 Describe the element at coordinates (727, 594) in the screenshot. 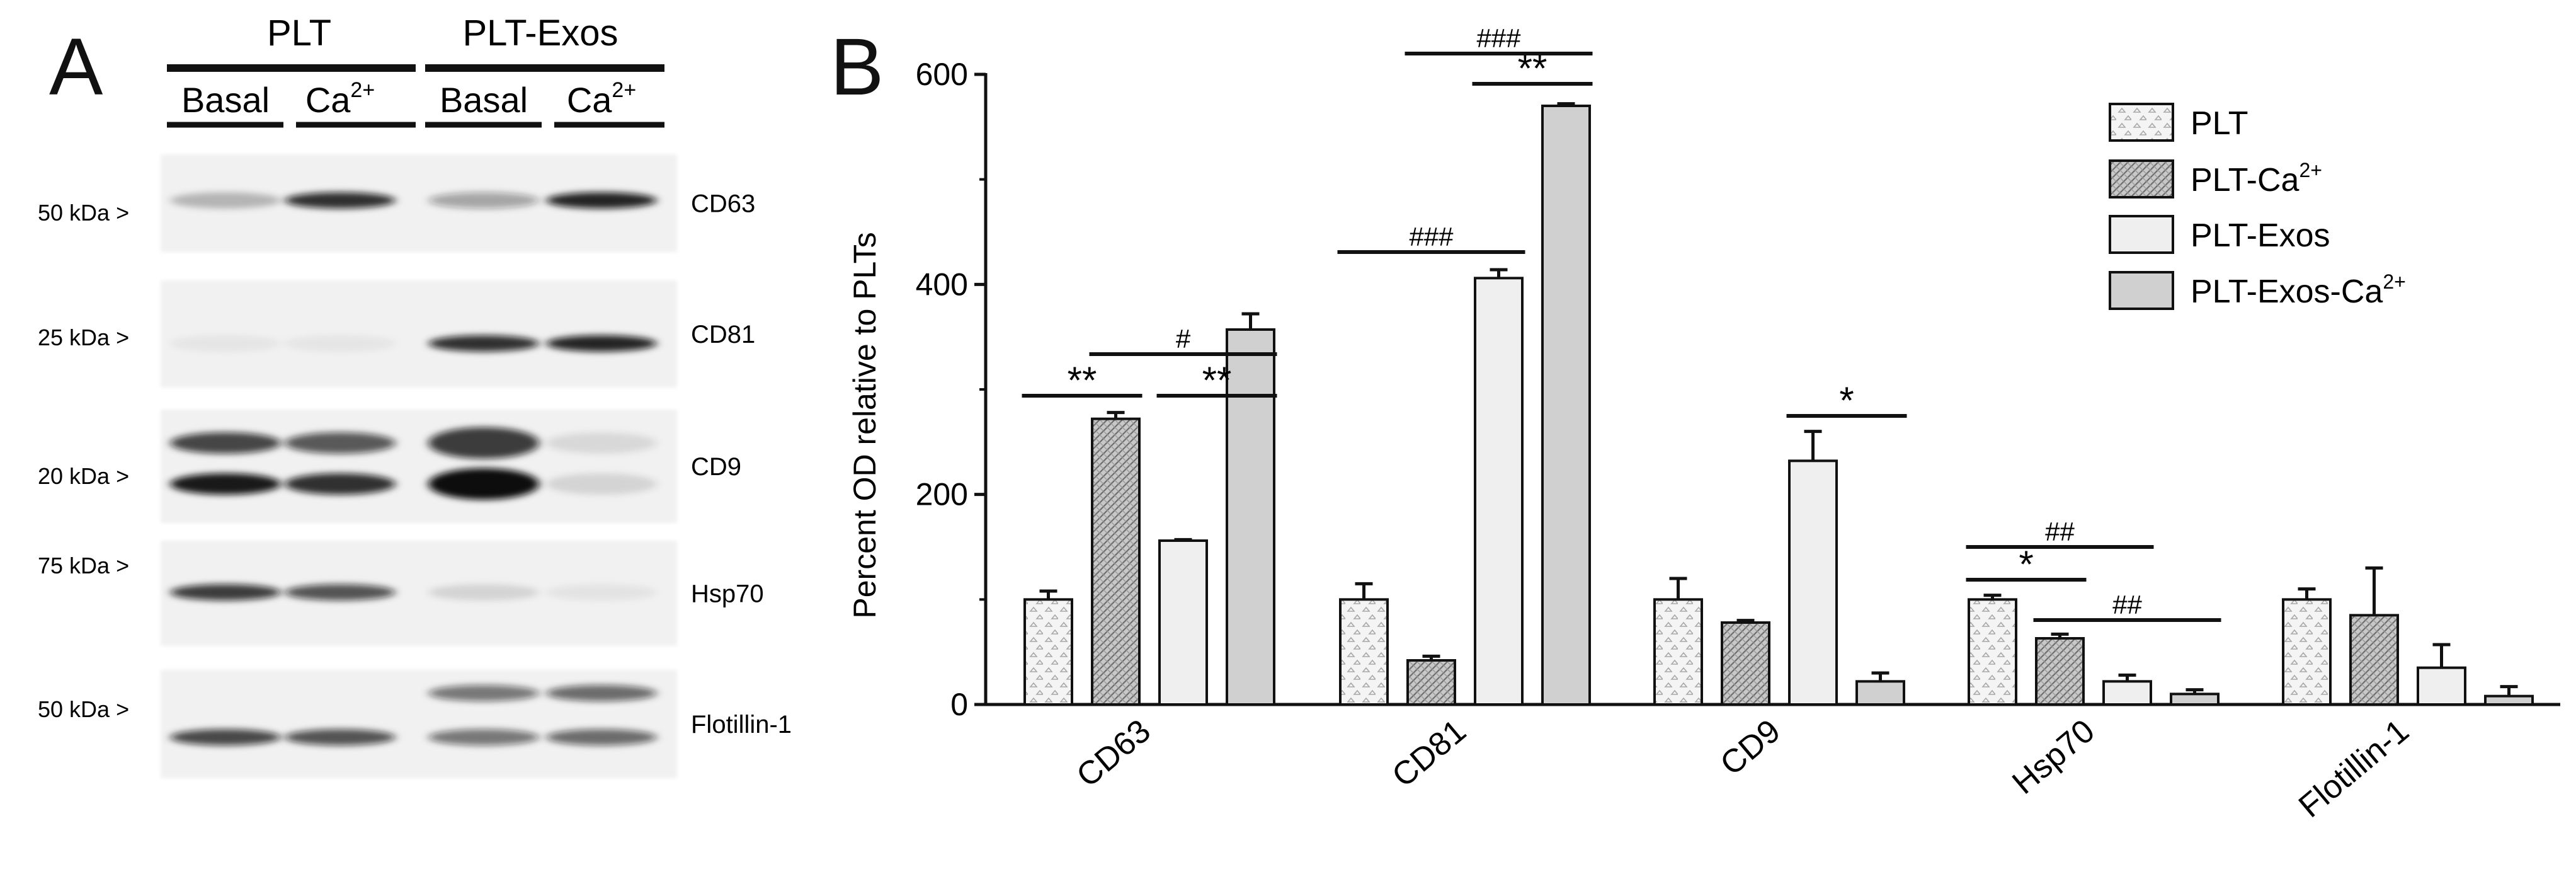

I see `blot-marker-label: Hsp70` at that location.